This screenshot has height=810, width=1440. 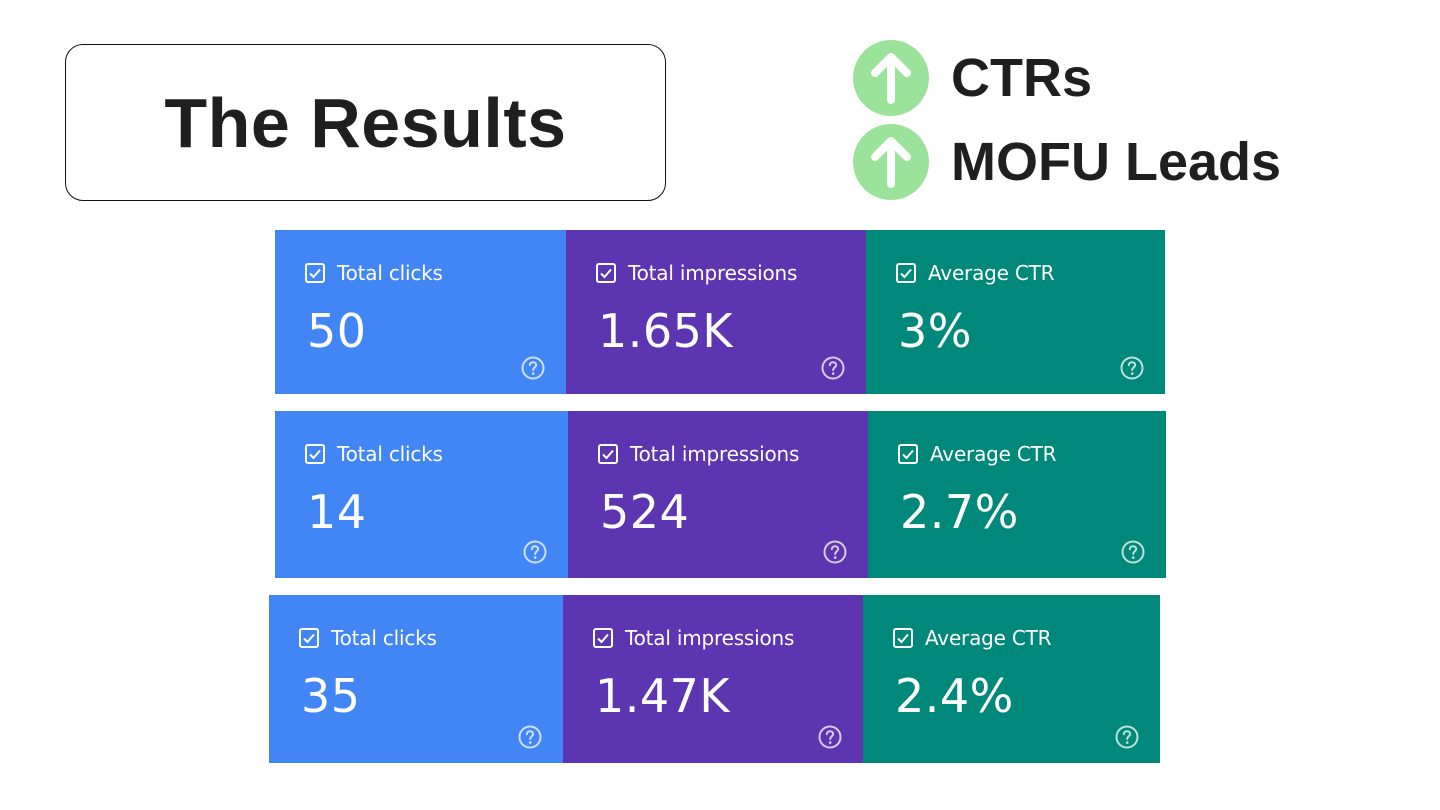 I want to click on average-ctr-card: Average CTR 3%, so click(x=1015, y=312).